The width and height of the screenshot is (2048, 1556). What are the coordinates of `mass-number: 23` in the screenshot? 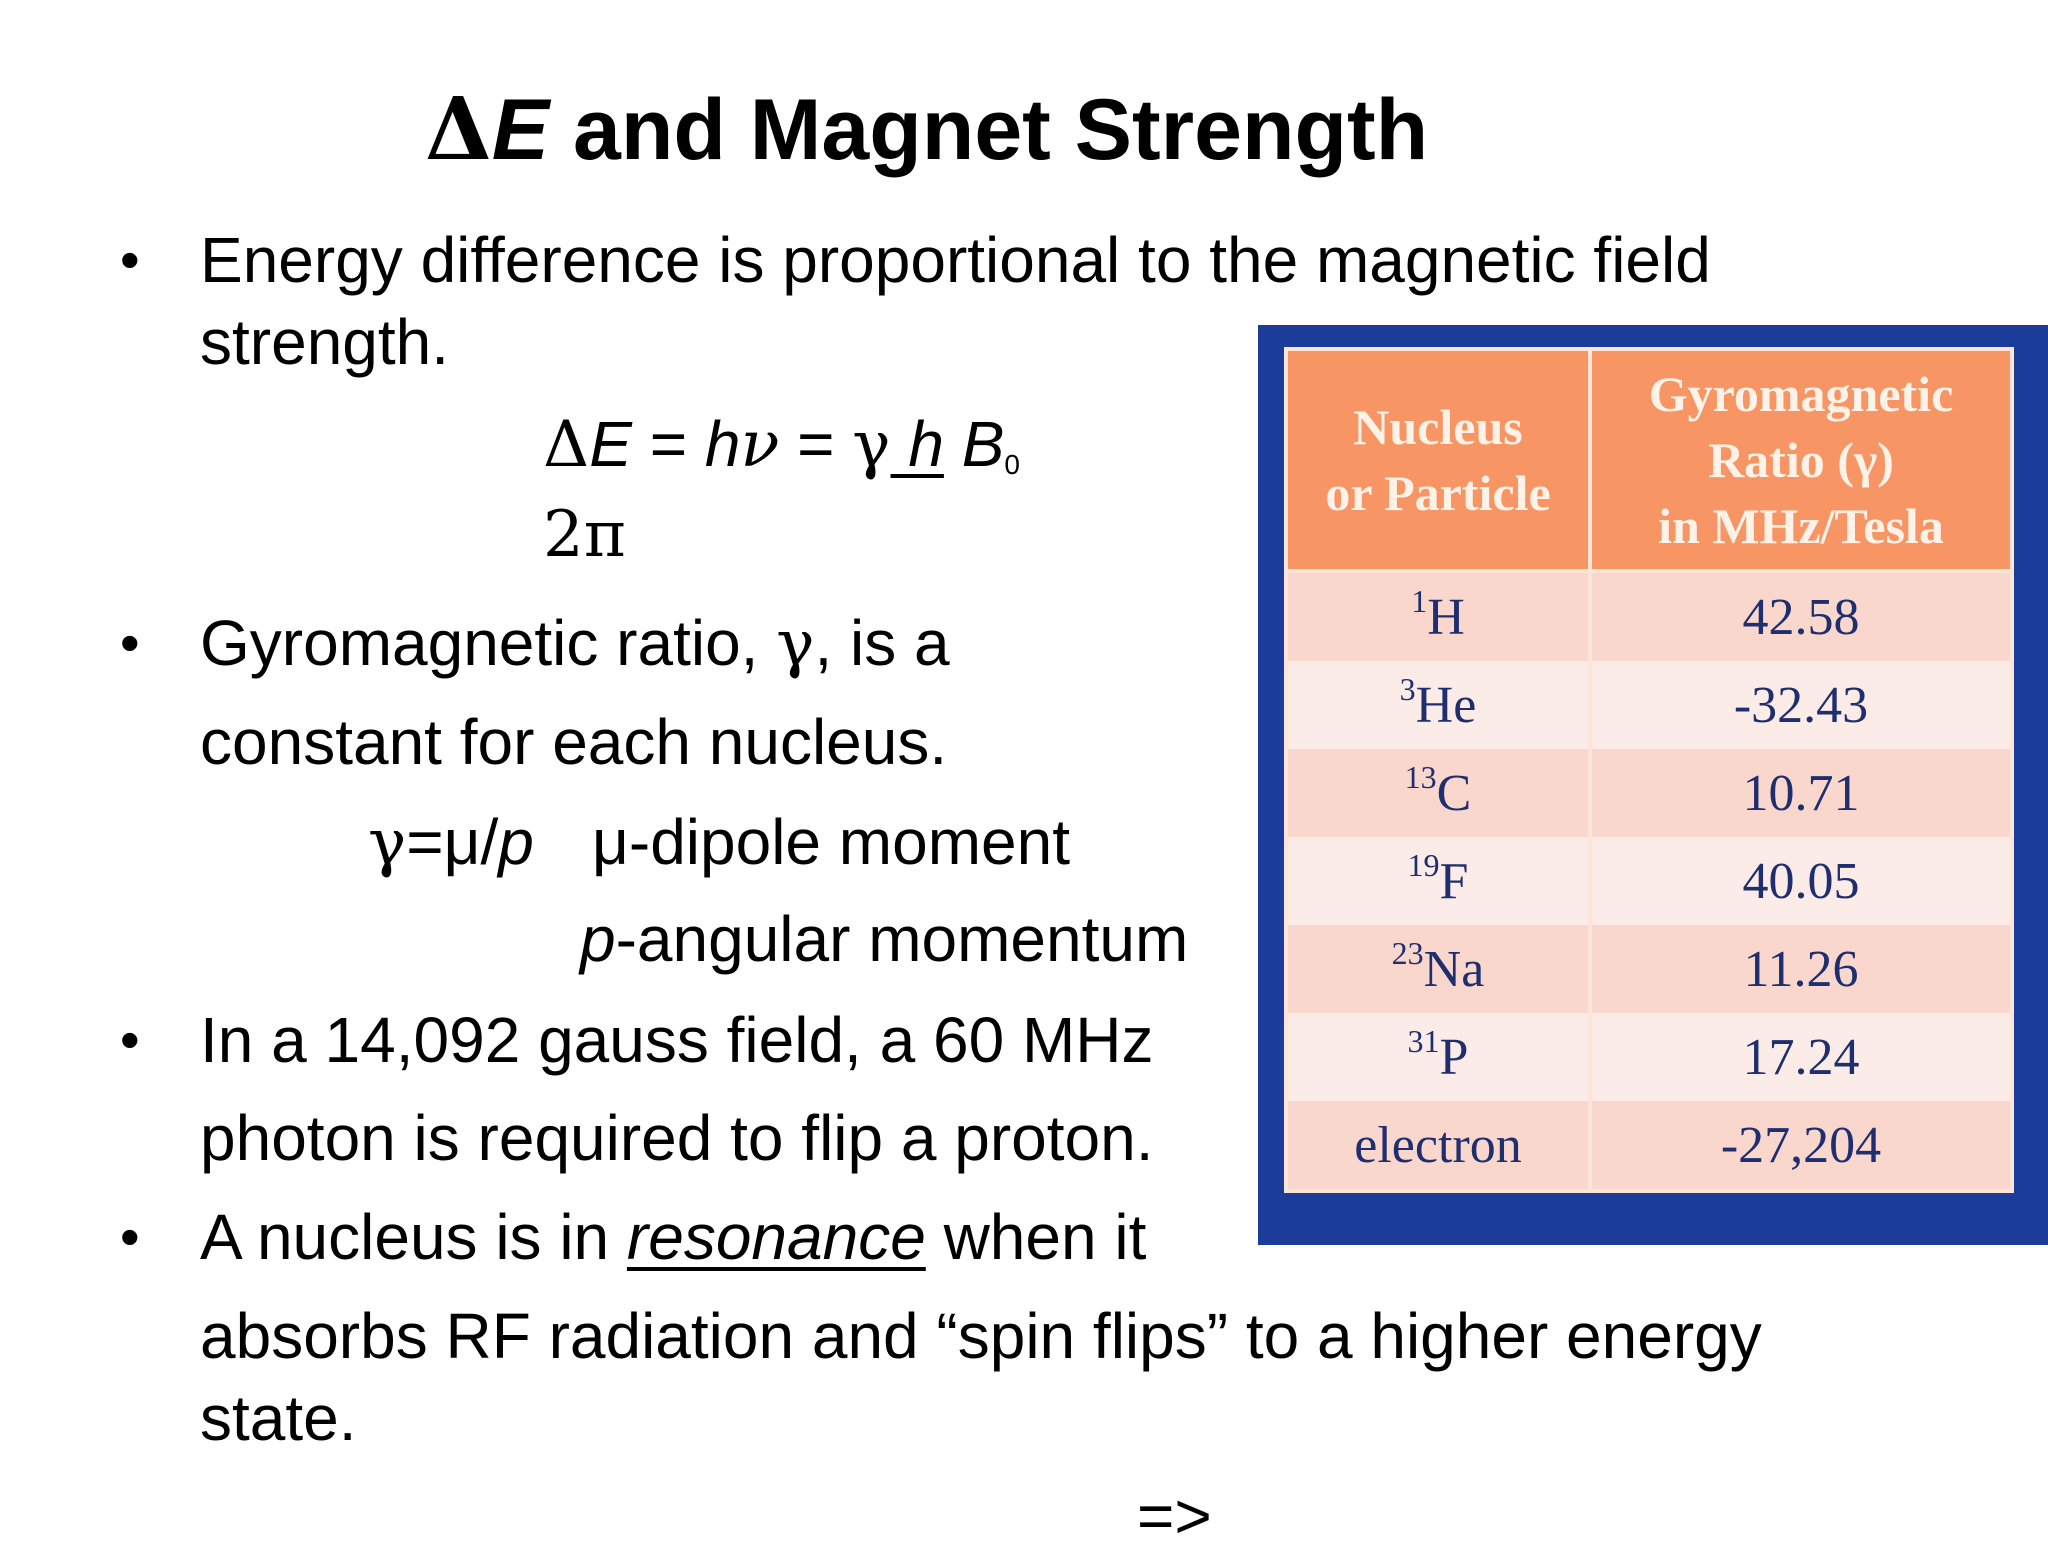 It's located at (1407, 952).